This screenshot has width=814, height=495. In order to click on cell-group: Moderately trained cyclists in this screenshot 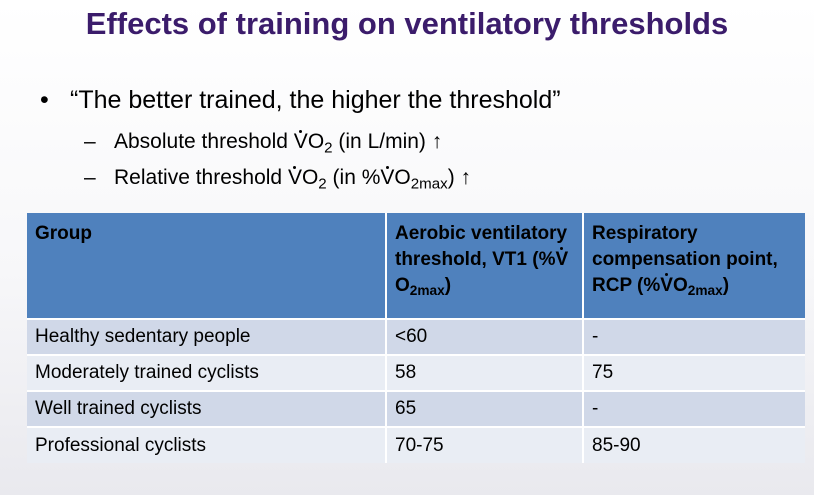, I will do `click(207, 372)`.